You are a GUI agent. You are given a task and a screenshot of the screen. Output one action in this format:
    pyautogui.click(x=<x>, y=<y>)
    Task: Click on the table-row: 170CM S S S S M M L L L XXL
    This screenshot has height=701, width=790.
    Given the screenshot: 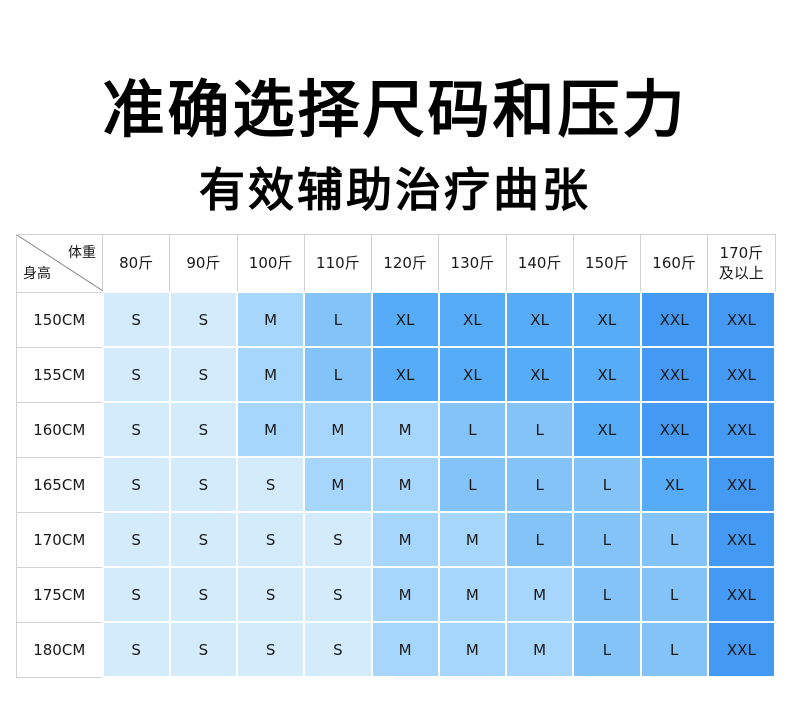 What is the action you would take?
    pyautogui.click(x=396, y=539)
    